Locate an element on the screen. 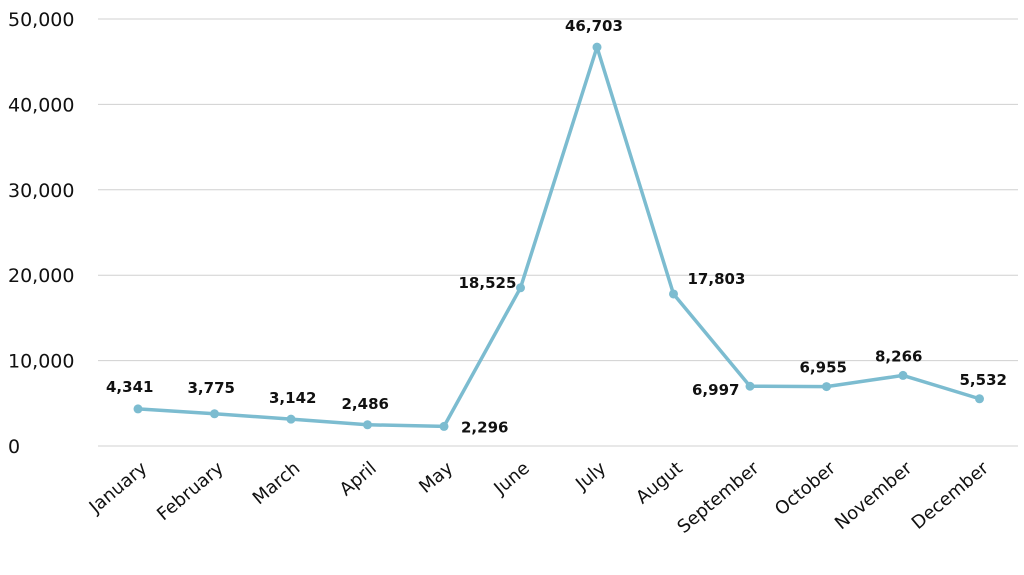  data-label: 8,266 is located at coordinates (898, 356).